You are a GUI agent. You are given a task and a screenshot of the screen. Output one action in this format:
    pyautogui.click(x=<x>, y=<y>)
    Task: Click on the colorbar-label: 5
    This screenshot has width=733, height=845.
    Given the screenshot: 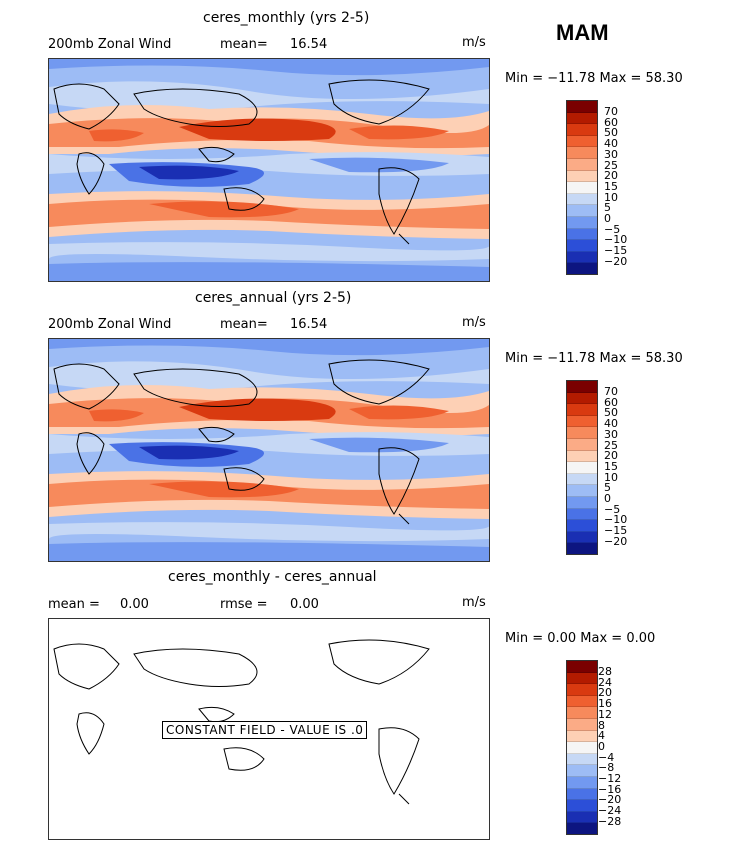 What is the action you would take?
    pyautogui.click(x=607, y=488)
    